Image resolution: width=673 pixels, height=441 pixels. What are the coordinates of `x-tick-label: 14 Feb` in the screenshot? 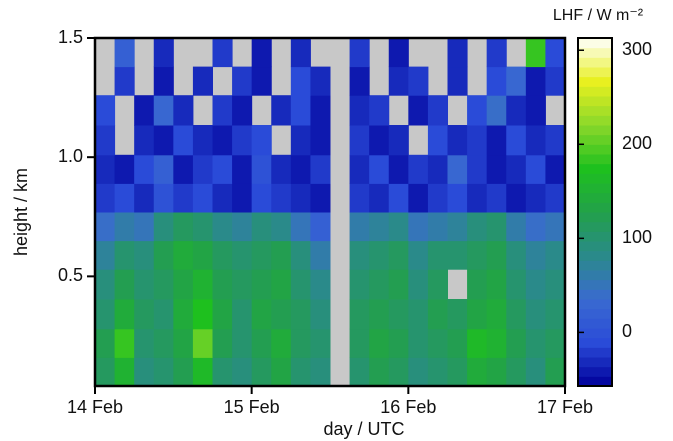 It's located at (95, 407).